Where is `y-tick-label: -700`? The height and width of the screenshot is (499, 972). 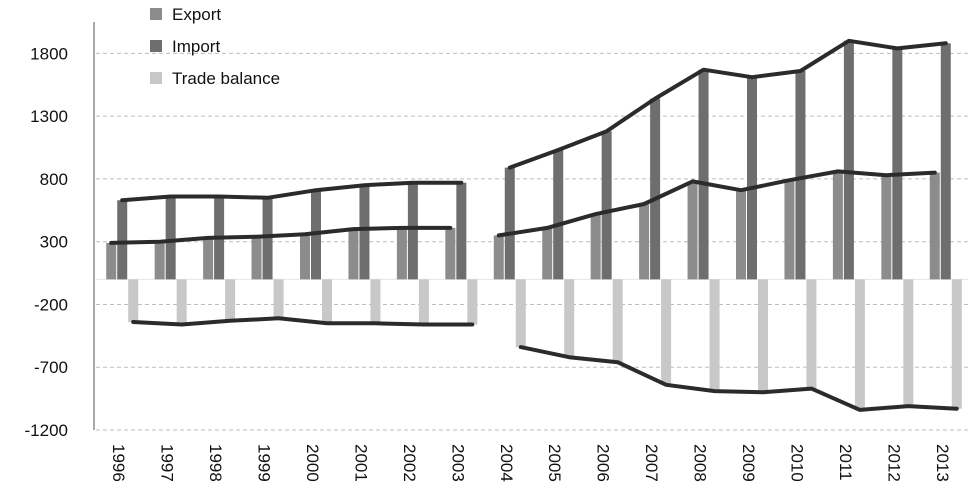 y-tick-label: -700 is located at coordinates (51, 367).